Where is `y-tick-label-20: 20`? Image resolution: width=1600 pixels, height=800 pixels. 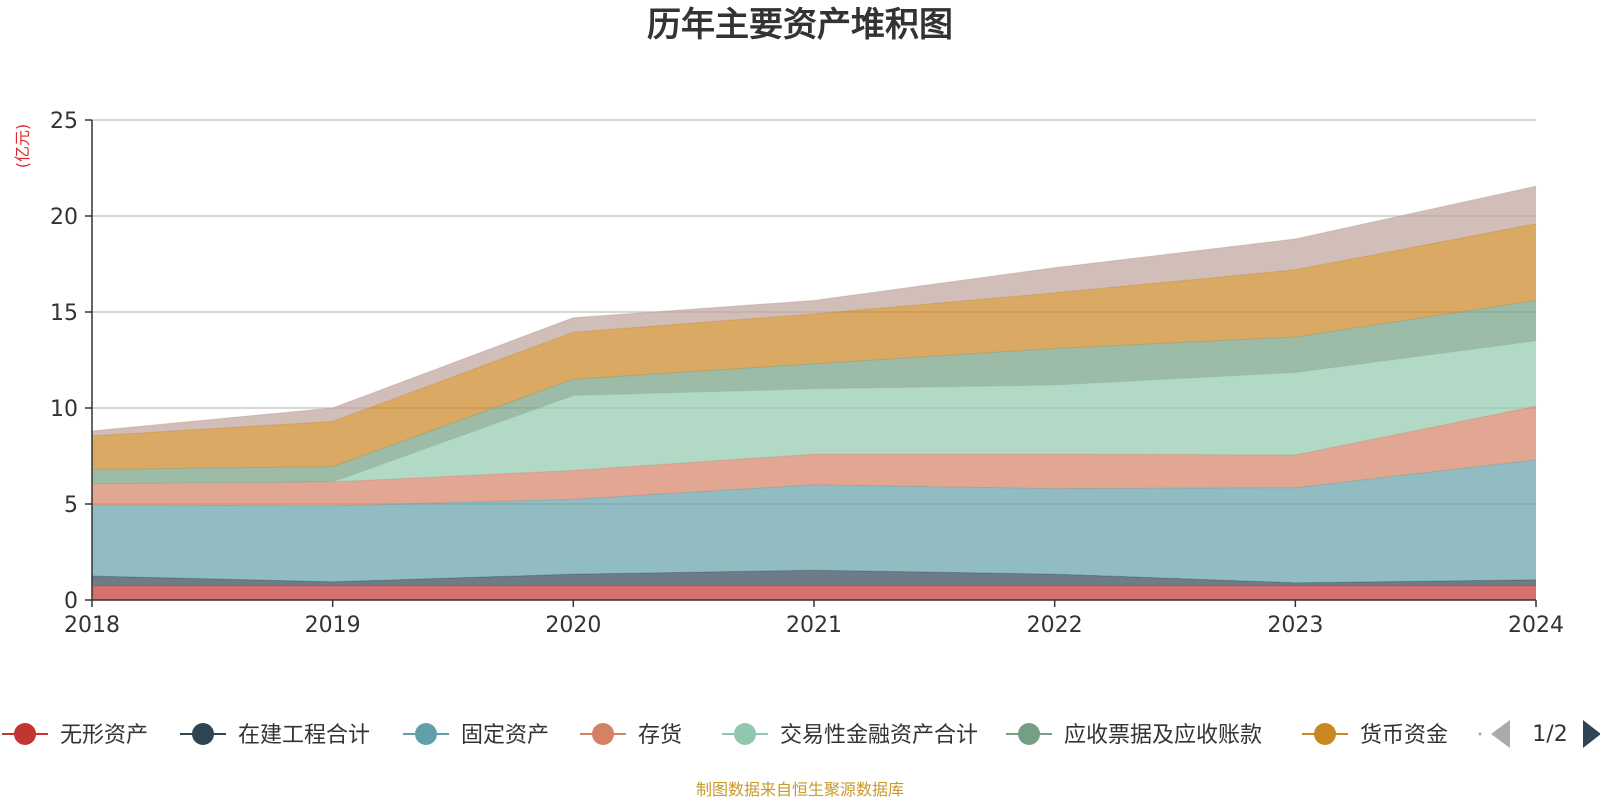 y-tick-label-20: 20 is located at coordinates (64, 217).